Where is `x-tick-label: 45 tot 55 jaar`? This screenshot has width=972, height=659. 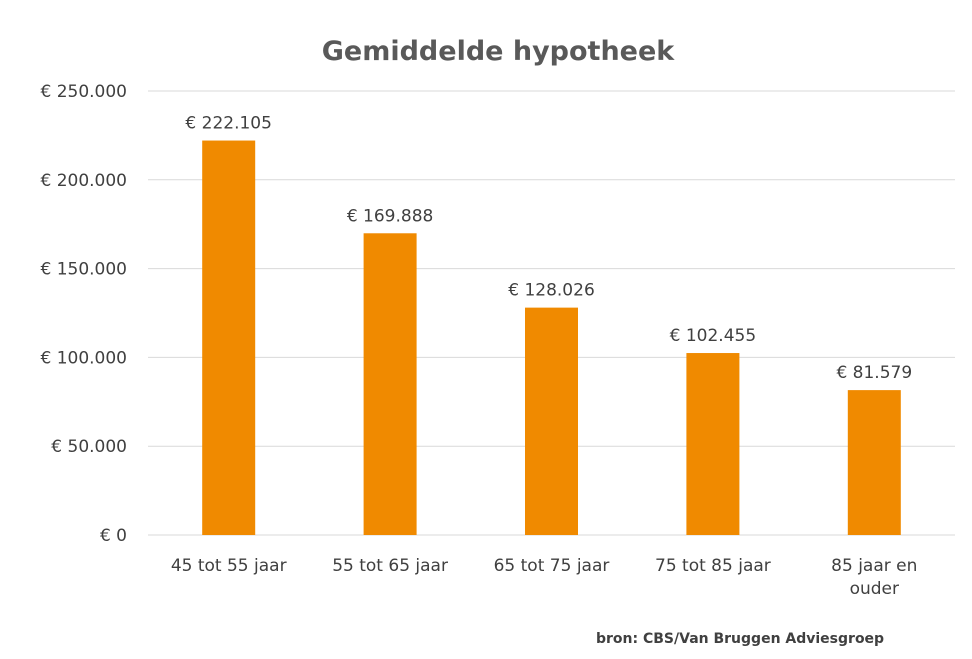 x-tick-label: 45 tot 55 jaar is located at coordinates (229, 566).